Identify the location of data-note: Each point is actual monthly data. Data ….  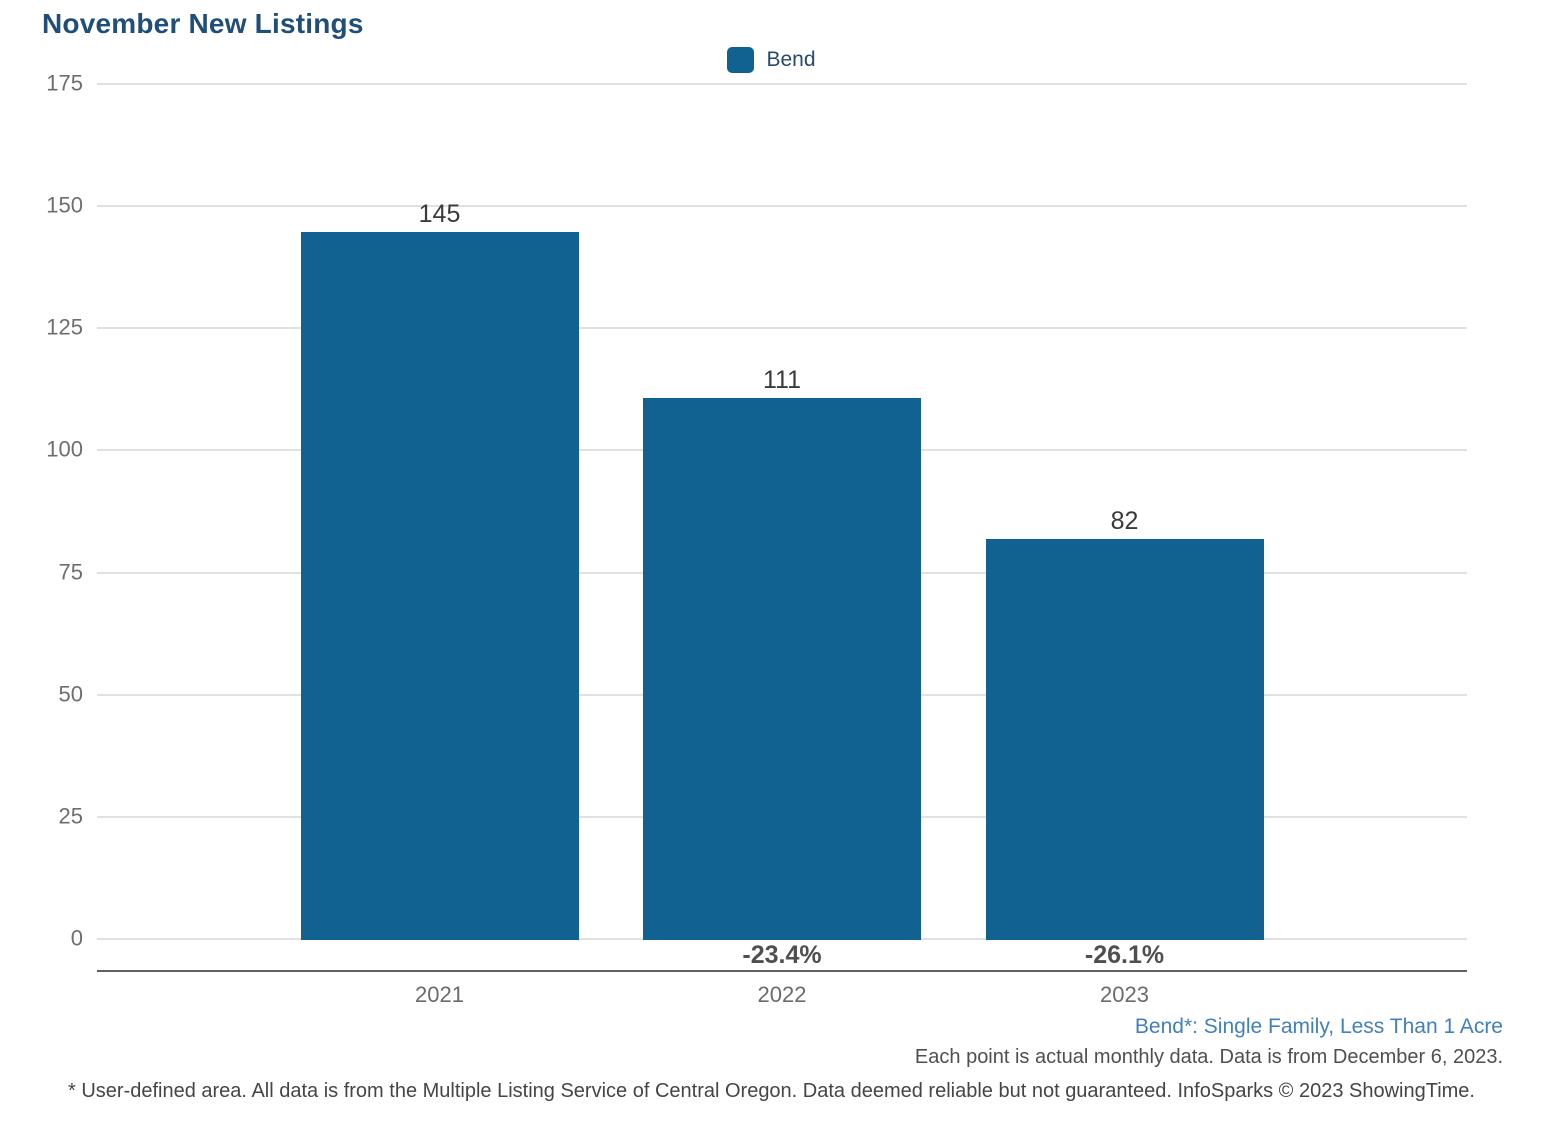
(1208, 1057).